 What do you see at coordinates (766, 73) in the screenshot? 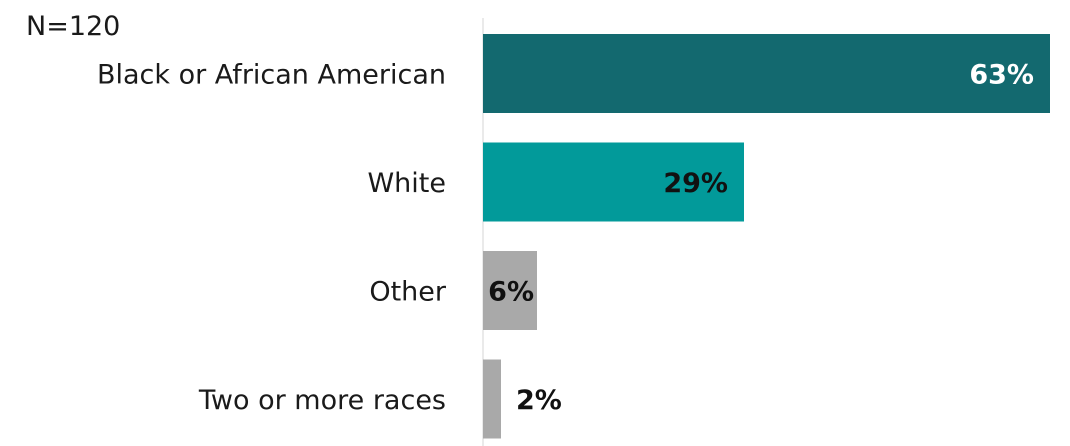
I see `bar-black-or-african-american` at bounding box center [766, 73].